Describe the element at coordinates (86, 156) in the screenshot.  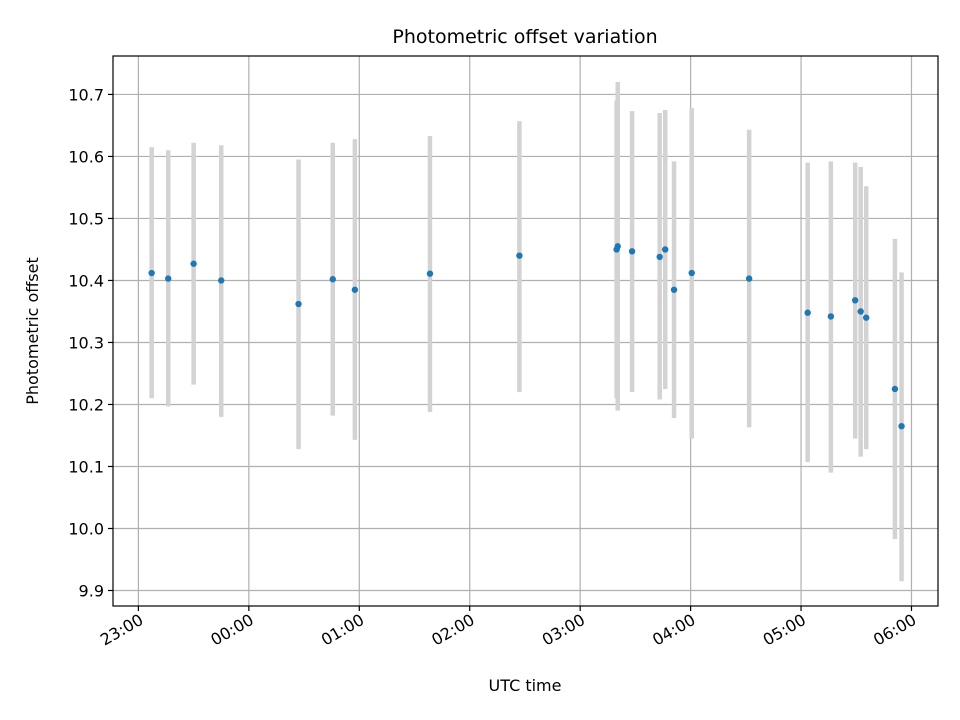
I see `y-tick-label: 10.6` at that location.